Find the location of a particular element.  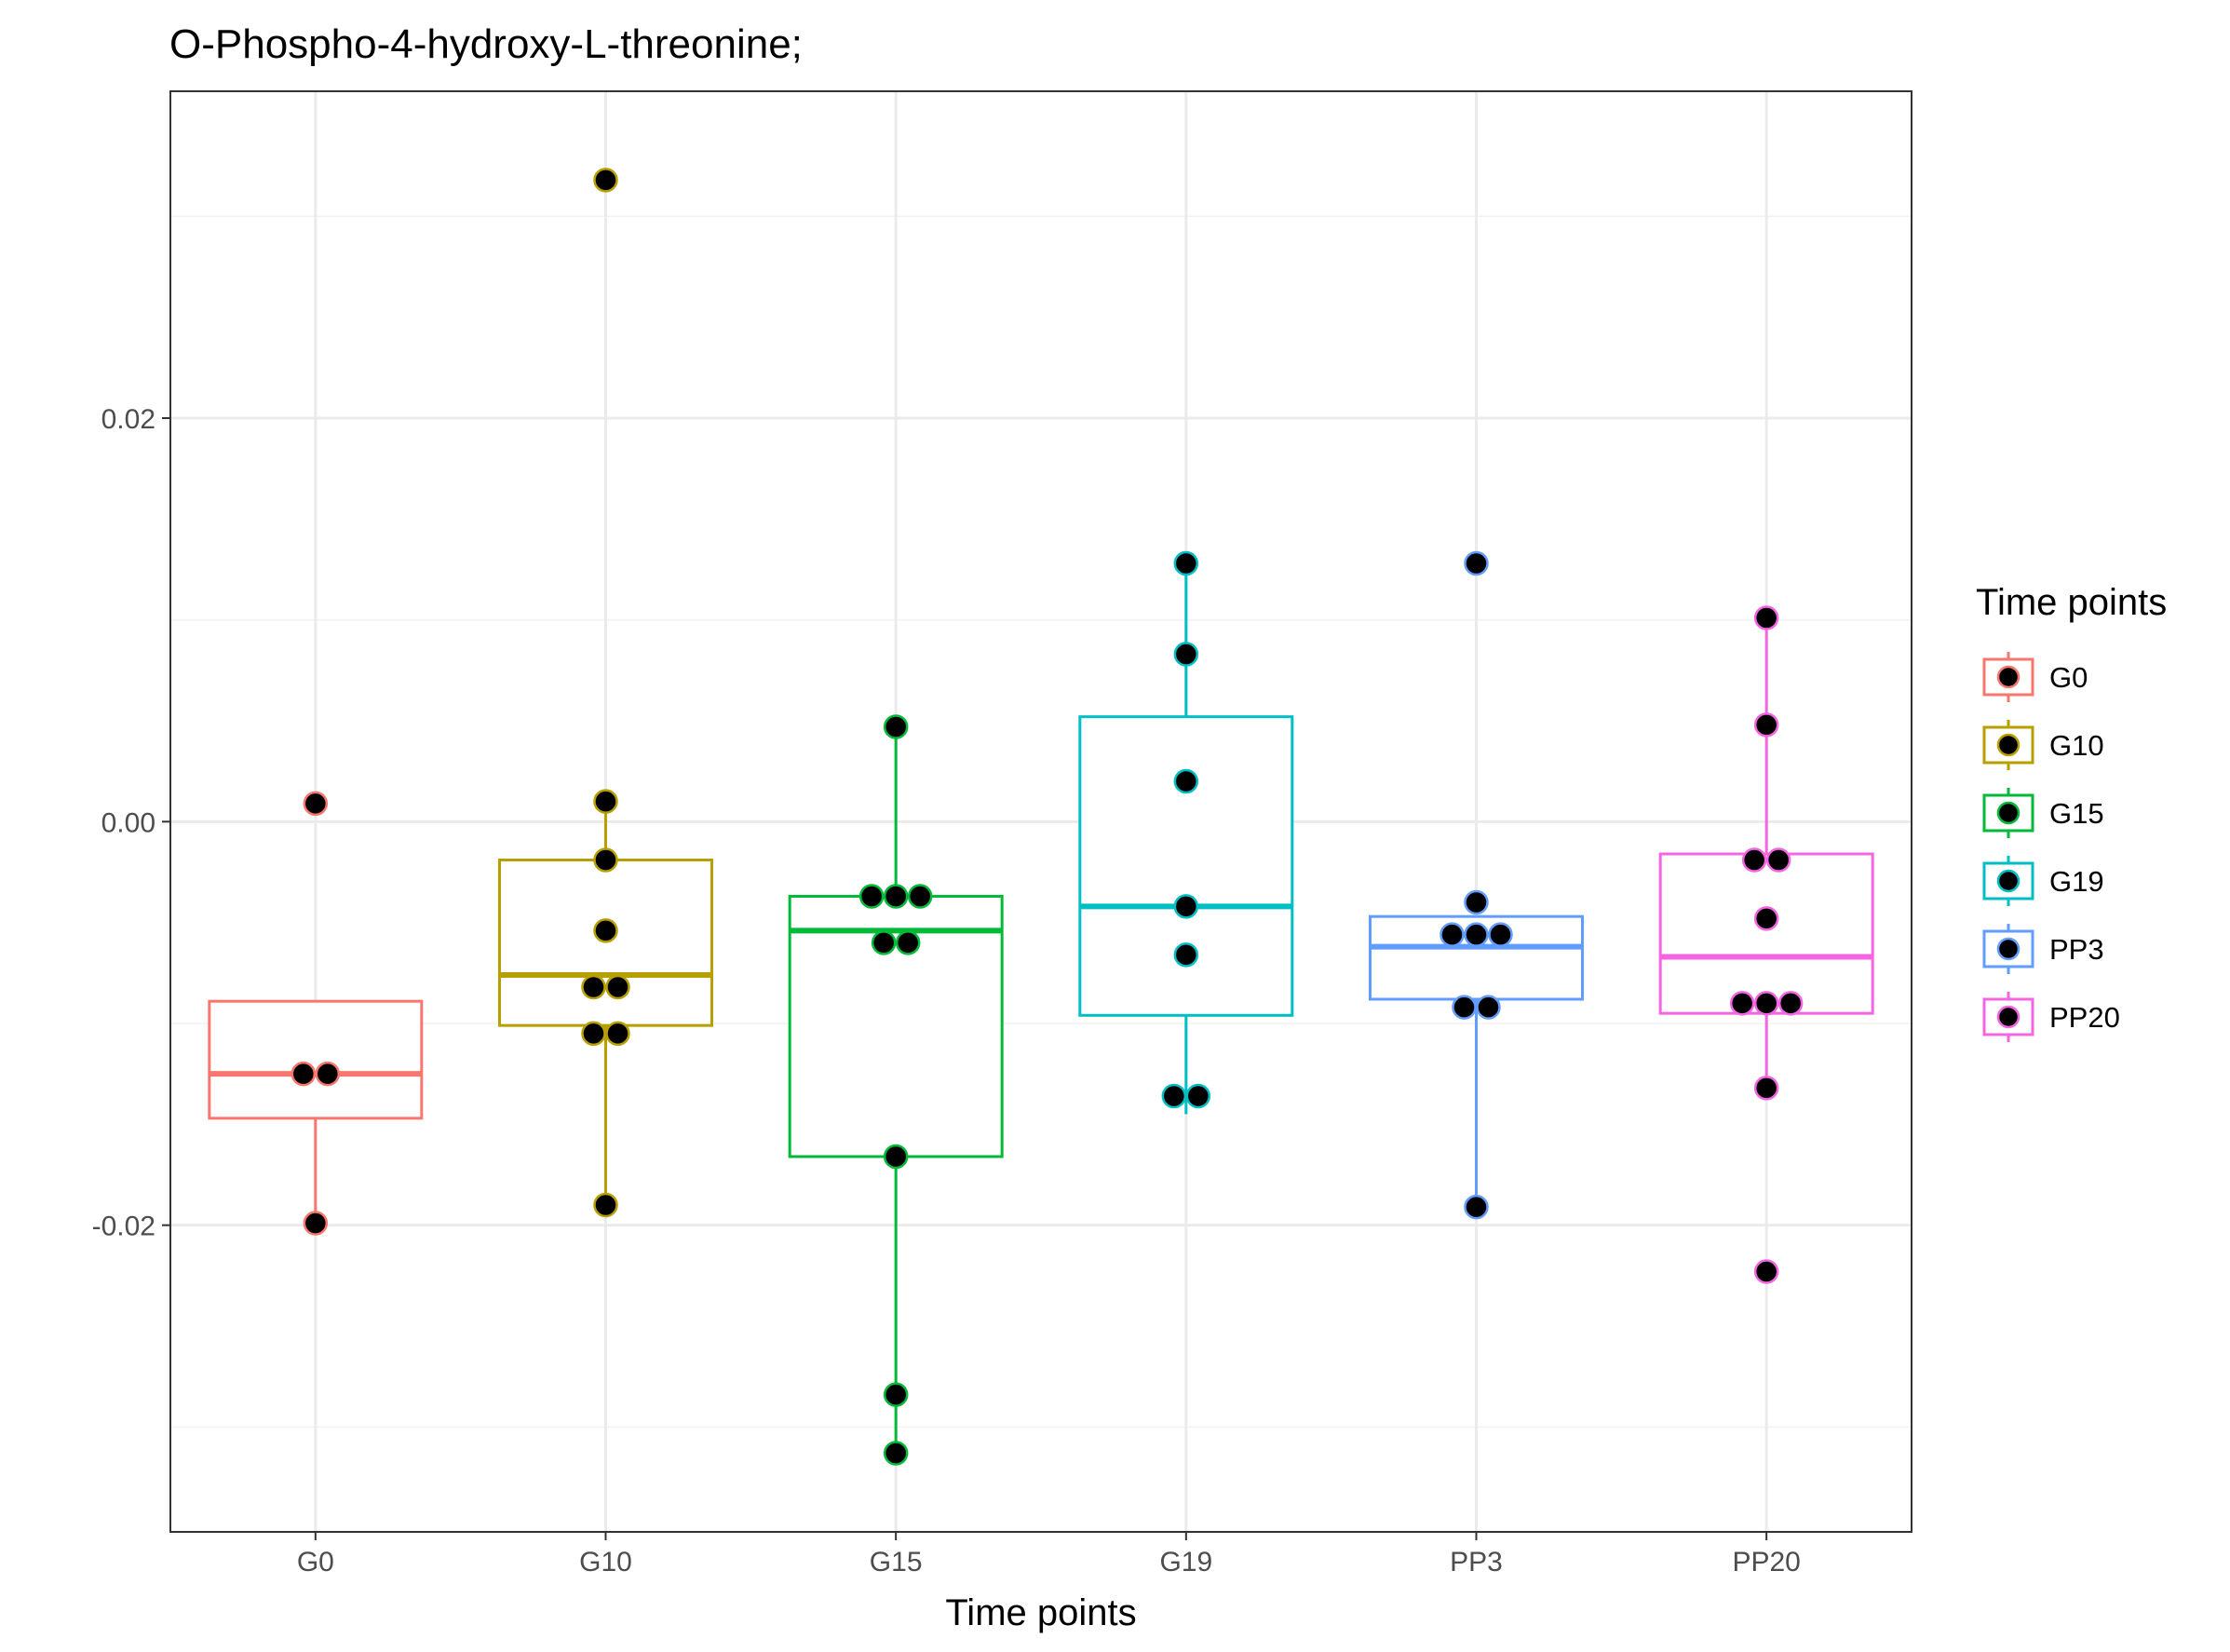

x-tick-label: PP3 is located at coordinates (1477, 1562).